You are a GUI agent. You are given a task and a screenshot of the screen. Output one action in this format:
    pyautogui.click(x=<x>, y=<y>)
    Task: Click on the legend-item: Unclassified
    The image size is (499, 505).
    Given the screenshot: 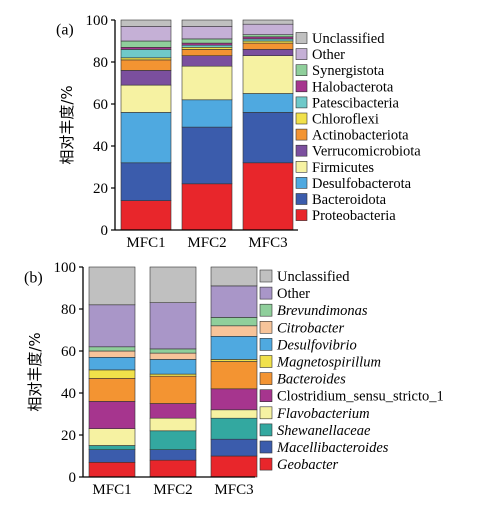 What is the action you would take?
    pyautogui.click(x=304, y=277)
    